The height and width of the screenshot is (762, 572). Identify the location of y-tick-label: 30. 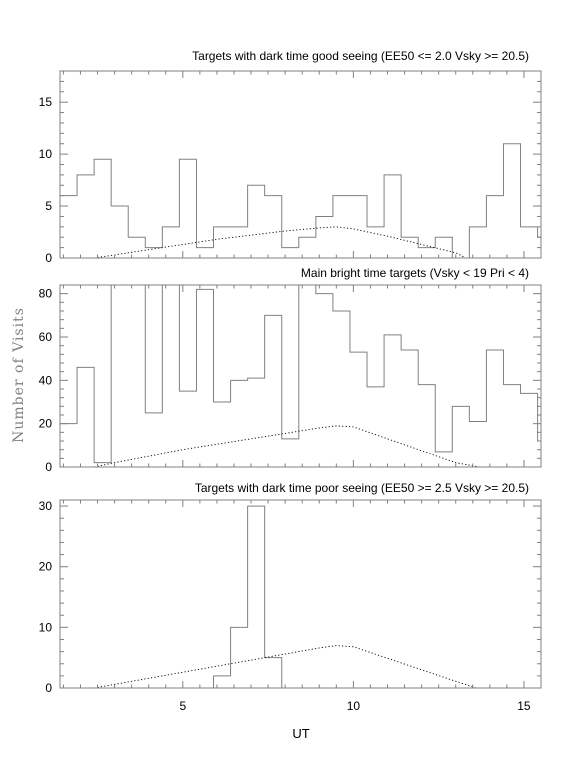
(46, 506).